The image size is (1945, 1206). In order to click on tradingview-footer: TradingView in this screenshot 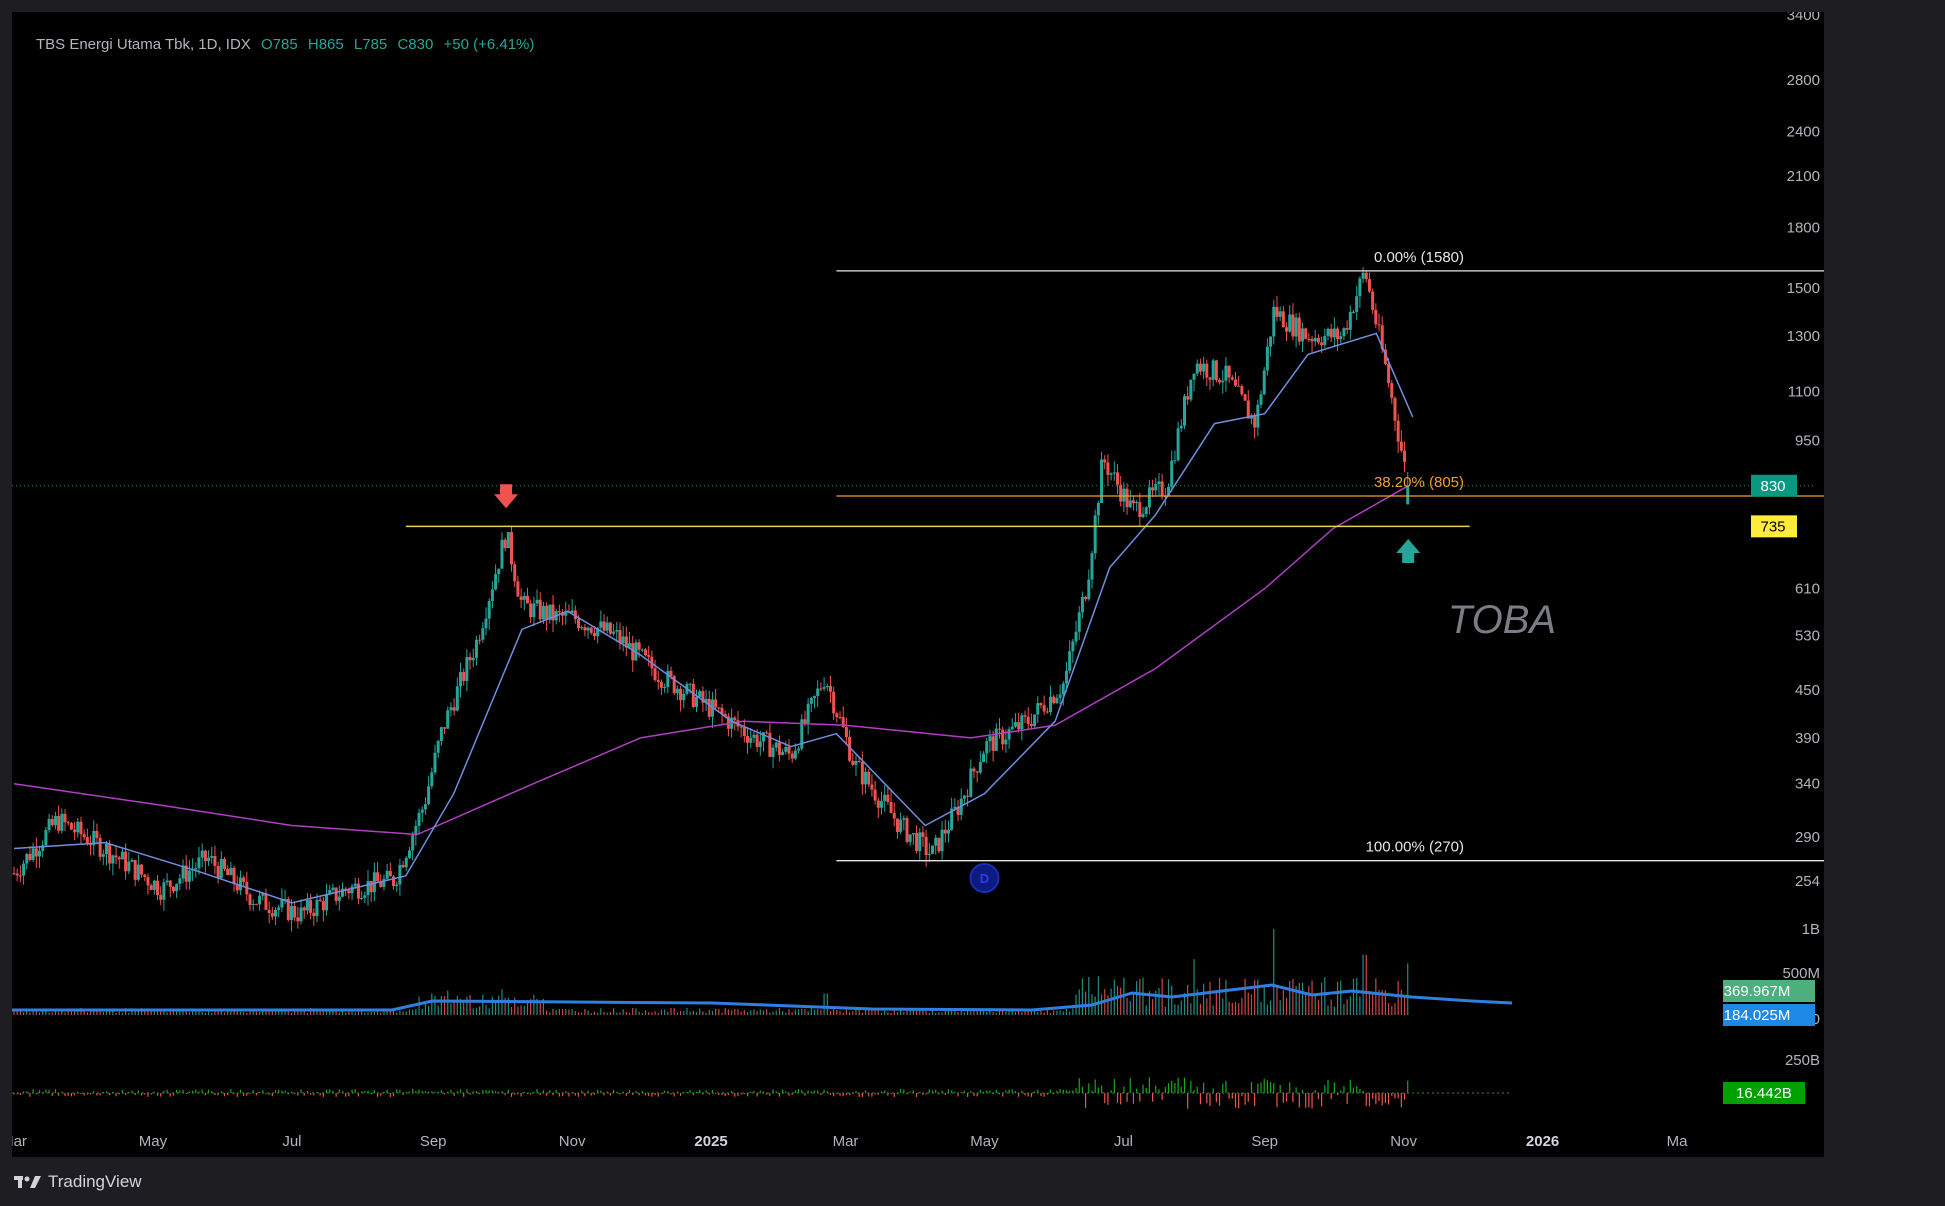, I will do `click(78, 1182)`.